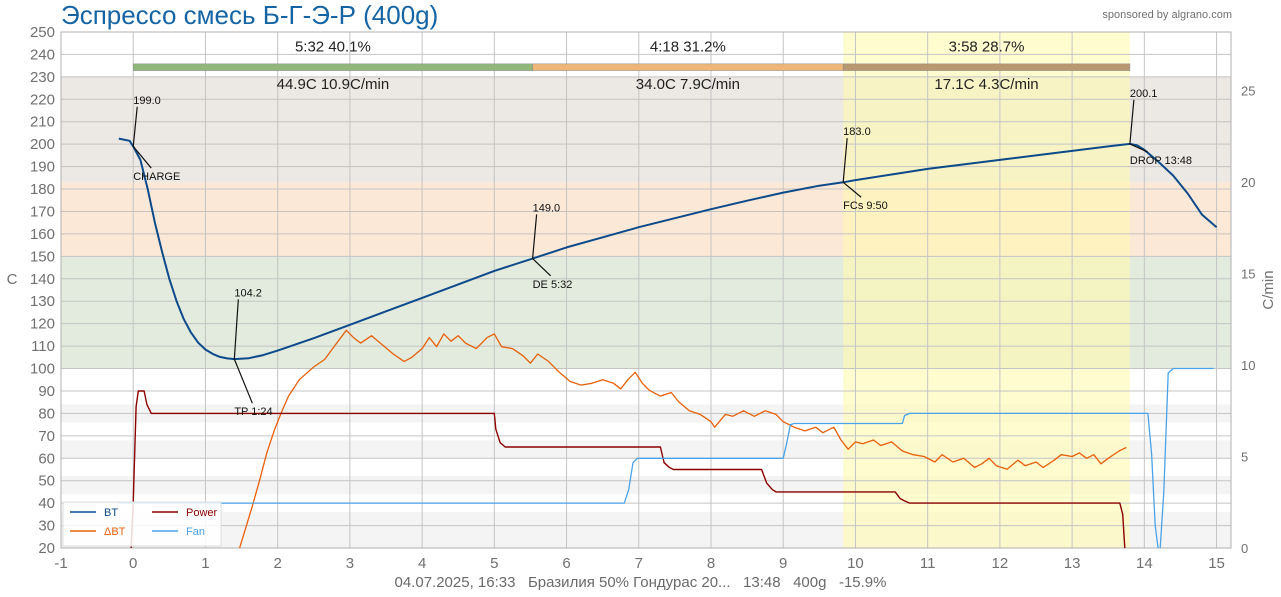 This screenshot has width=1281, height=597. What do you see at coordinates (1248, 182) in the screenshot?
I see `y2-tick-label: 20` at bounding box center [1248, 182].